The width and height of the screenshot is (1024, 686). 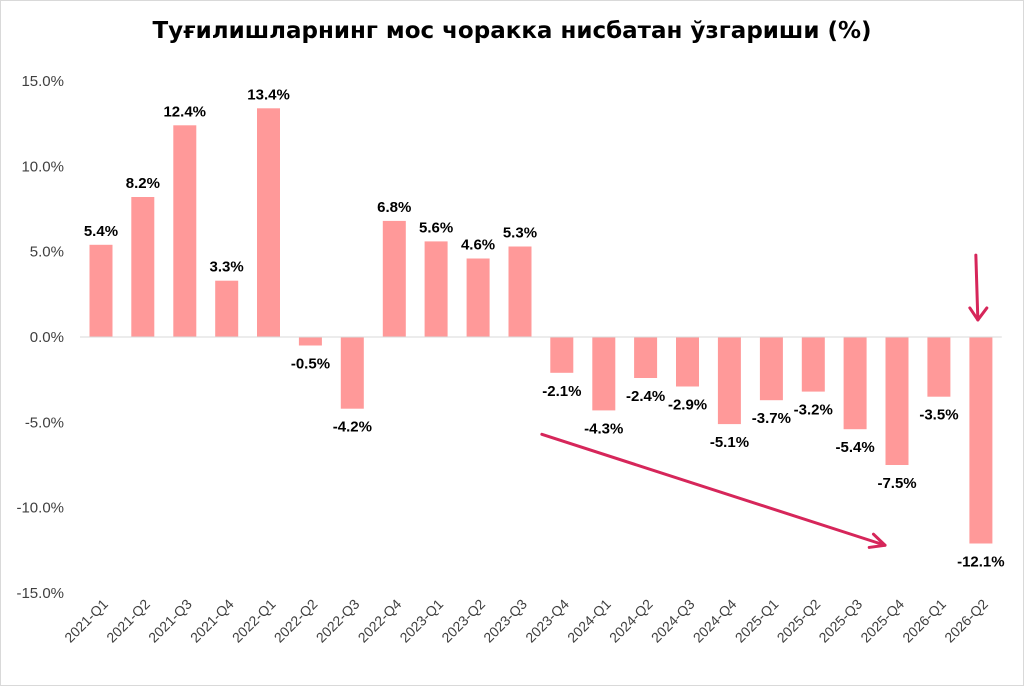 What do you see at coordinates (520, 291) in the screenshot?
I see `bar-2023-q3` at bounding box center [520, 291].